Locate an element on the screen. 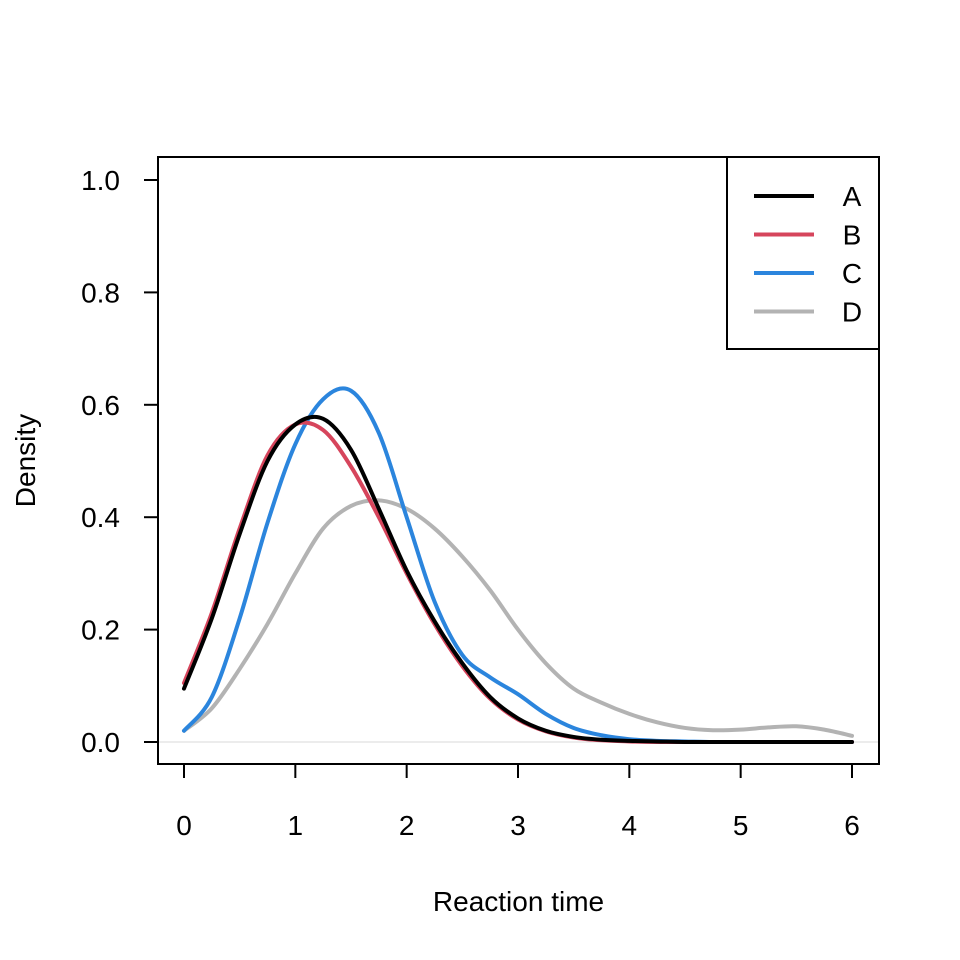 The image size is (960, 960). x-tick-label: 2 is located at coordinates (407, 825).